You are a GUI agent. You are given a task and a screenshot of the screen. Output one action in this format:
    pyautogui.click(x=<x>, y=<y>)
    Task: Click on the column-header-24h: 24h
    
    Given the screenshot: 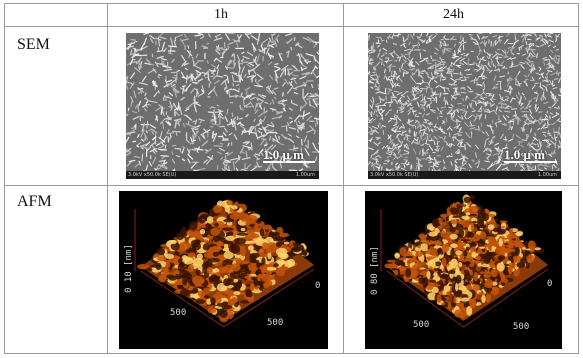 What is the action you would take?
    pyautogui.click(x=453, y=14)
    